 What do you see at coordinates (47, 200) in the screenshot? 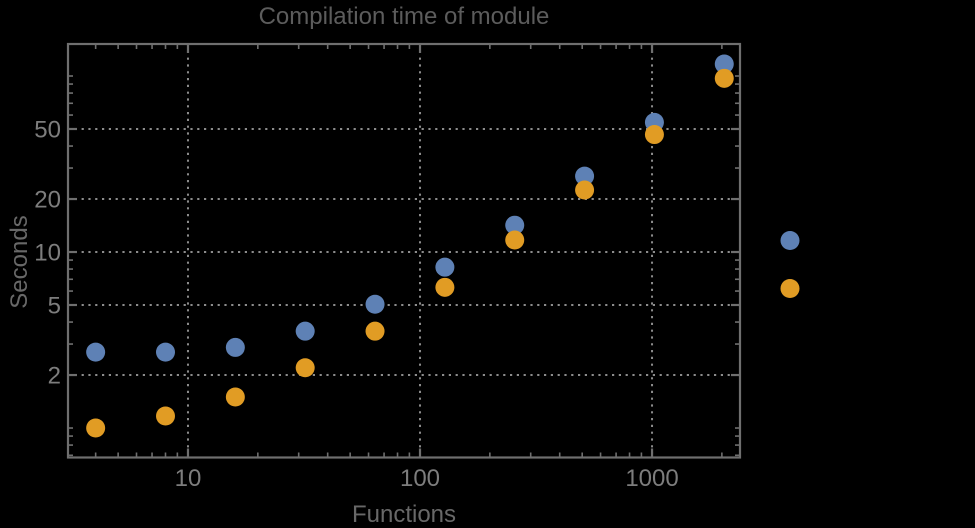
I see `y-tick-label-20: 20` at bounding box center [47, 200].